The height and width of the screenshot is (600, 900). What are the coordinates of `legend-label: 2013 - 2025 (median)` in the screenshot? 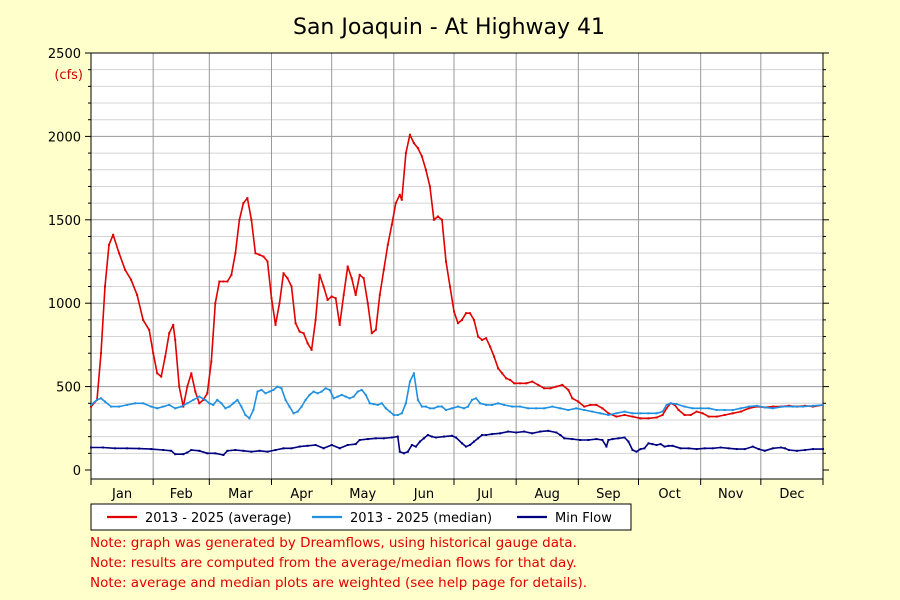 It's located at (421, 518).